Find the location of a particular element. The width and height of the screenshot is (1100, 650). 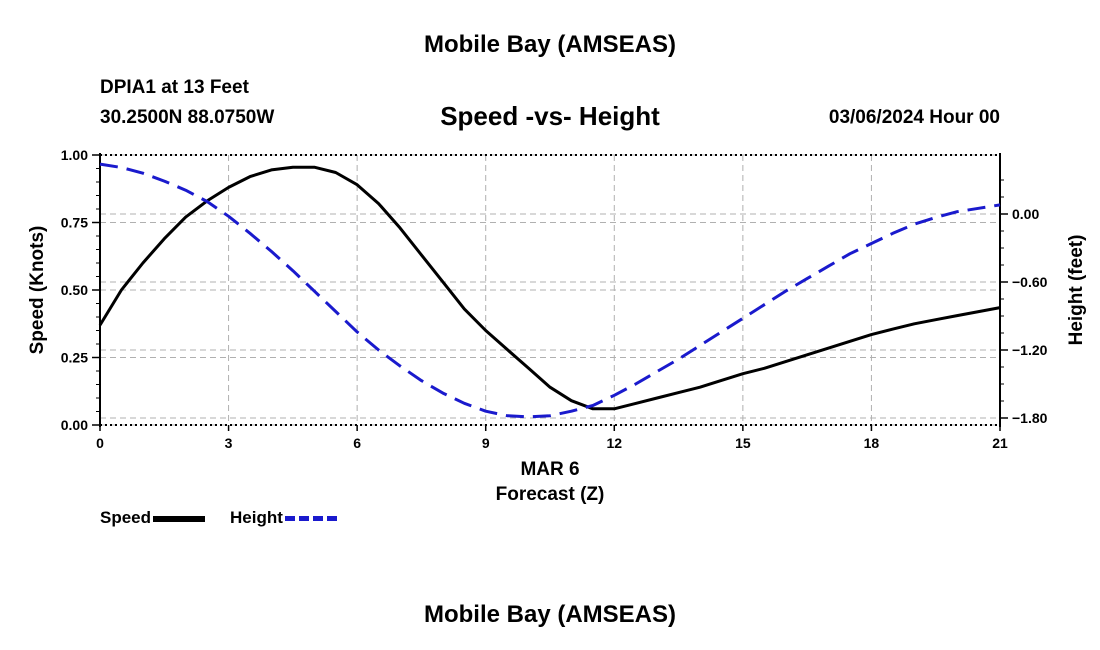

y-right-tick-label: 0.00 is located at coordinates (1025, 214).